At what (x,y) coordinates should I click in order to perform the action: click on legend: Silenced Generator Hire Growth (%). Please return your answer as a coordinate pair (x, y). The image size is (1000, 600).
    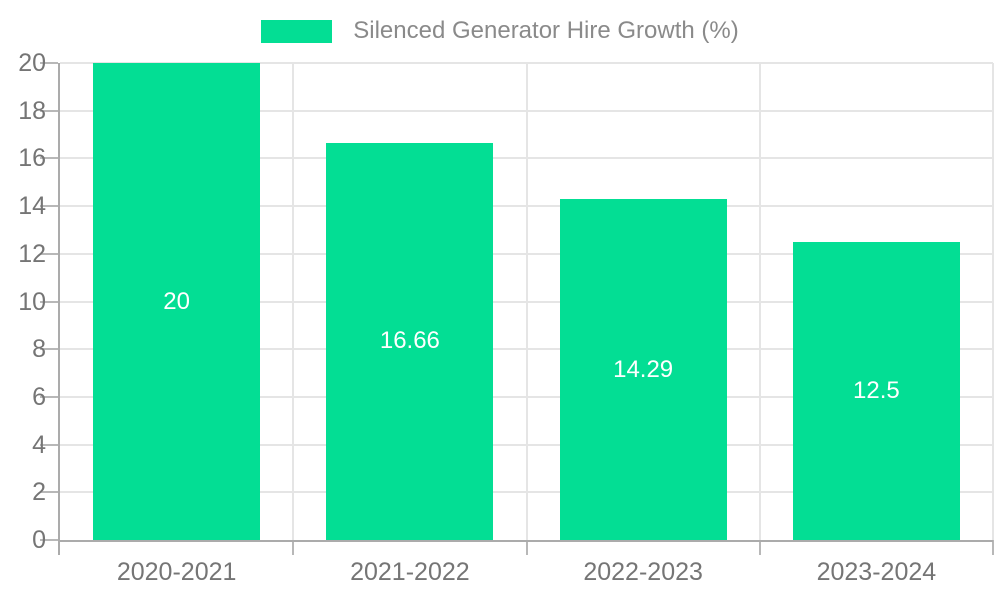
    Looking at the image, I should click on (500, 31).